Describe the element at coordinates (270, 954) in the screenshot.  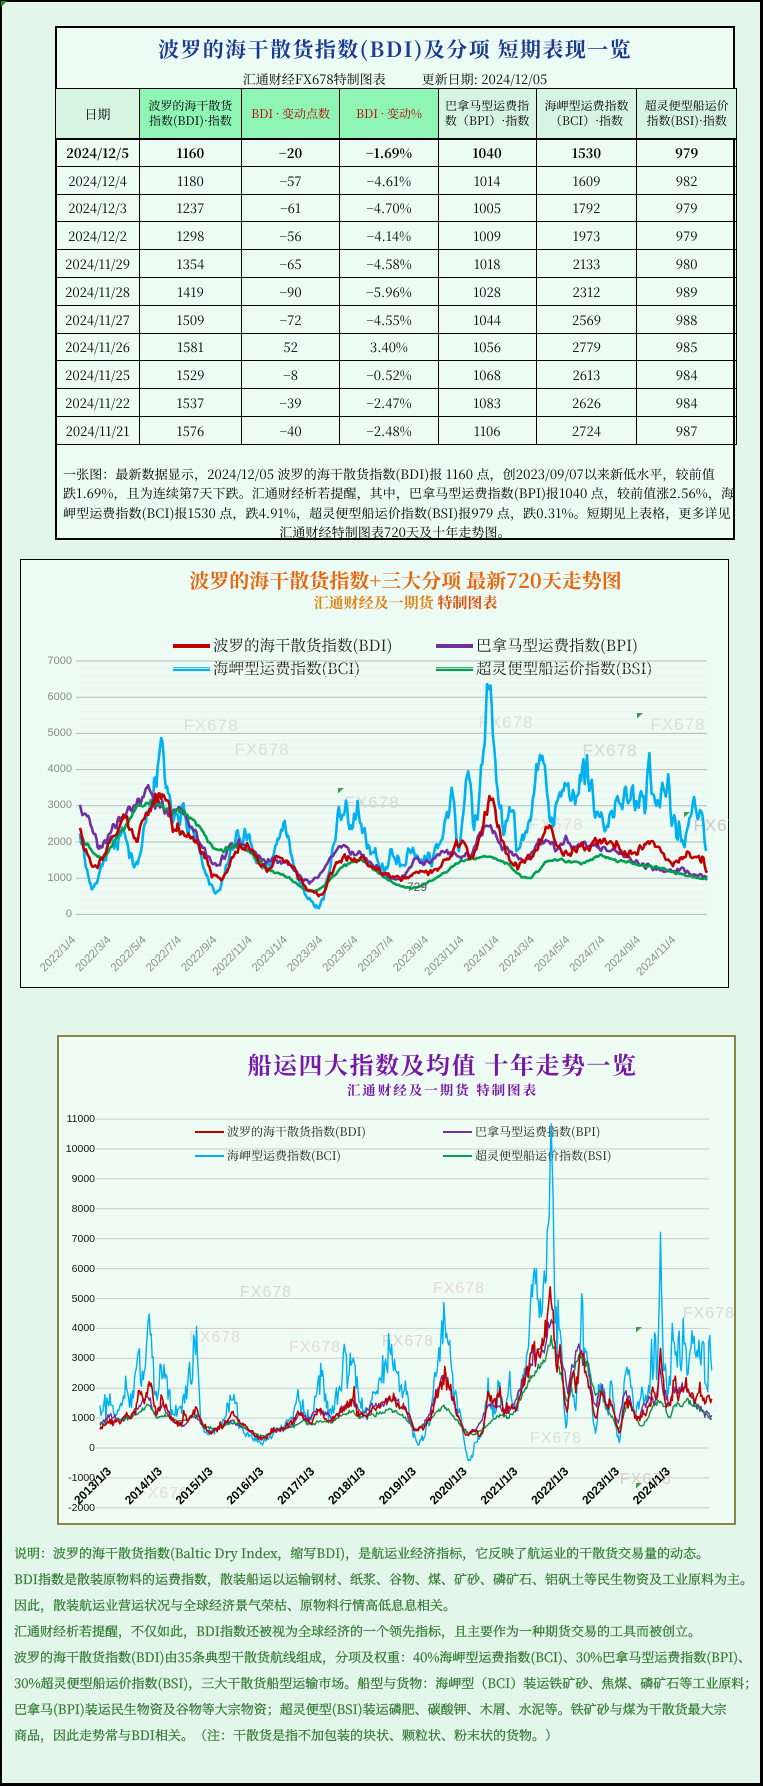
I see `svg-text: 2023/1/4` at that location.